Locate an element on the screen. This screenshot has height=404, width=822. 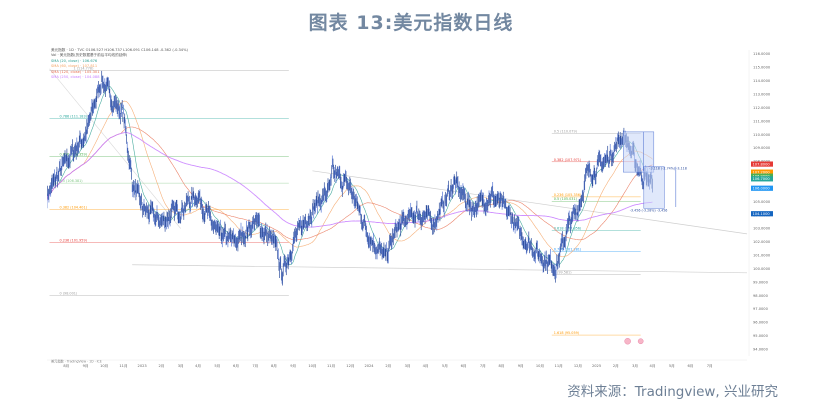
x-tick-label: 2024 is located at coordinates (369, 366).